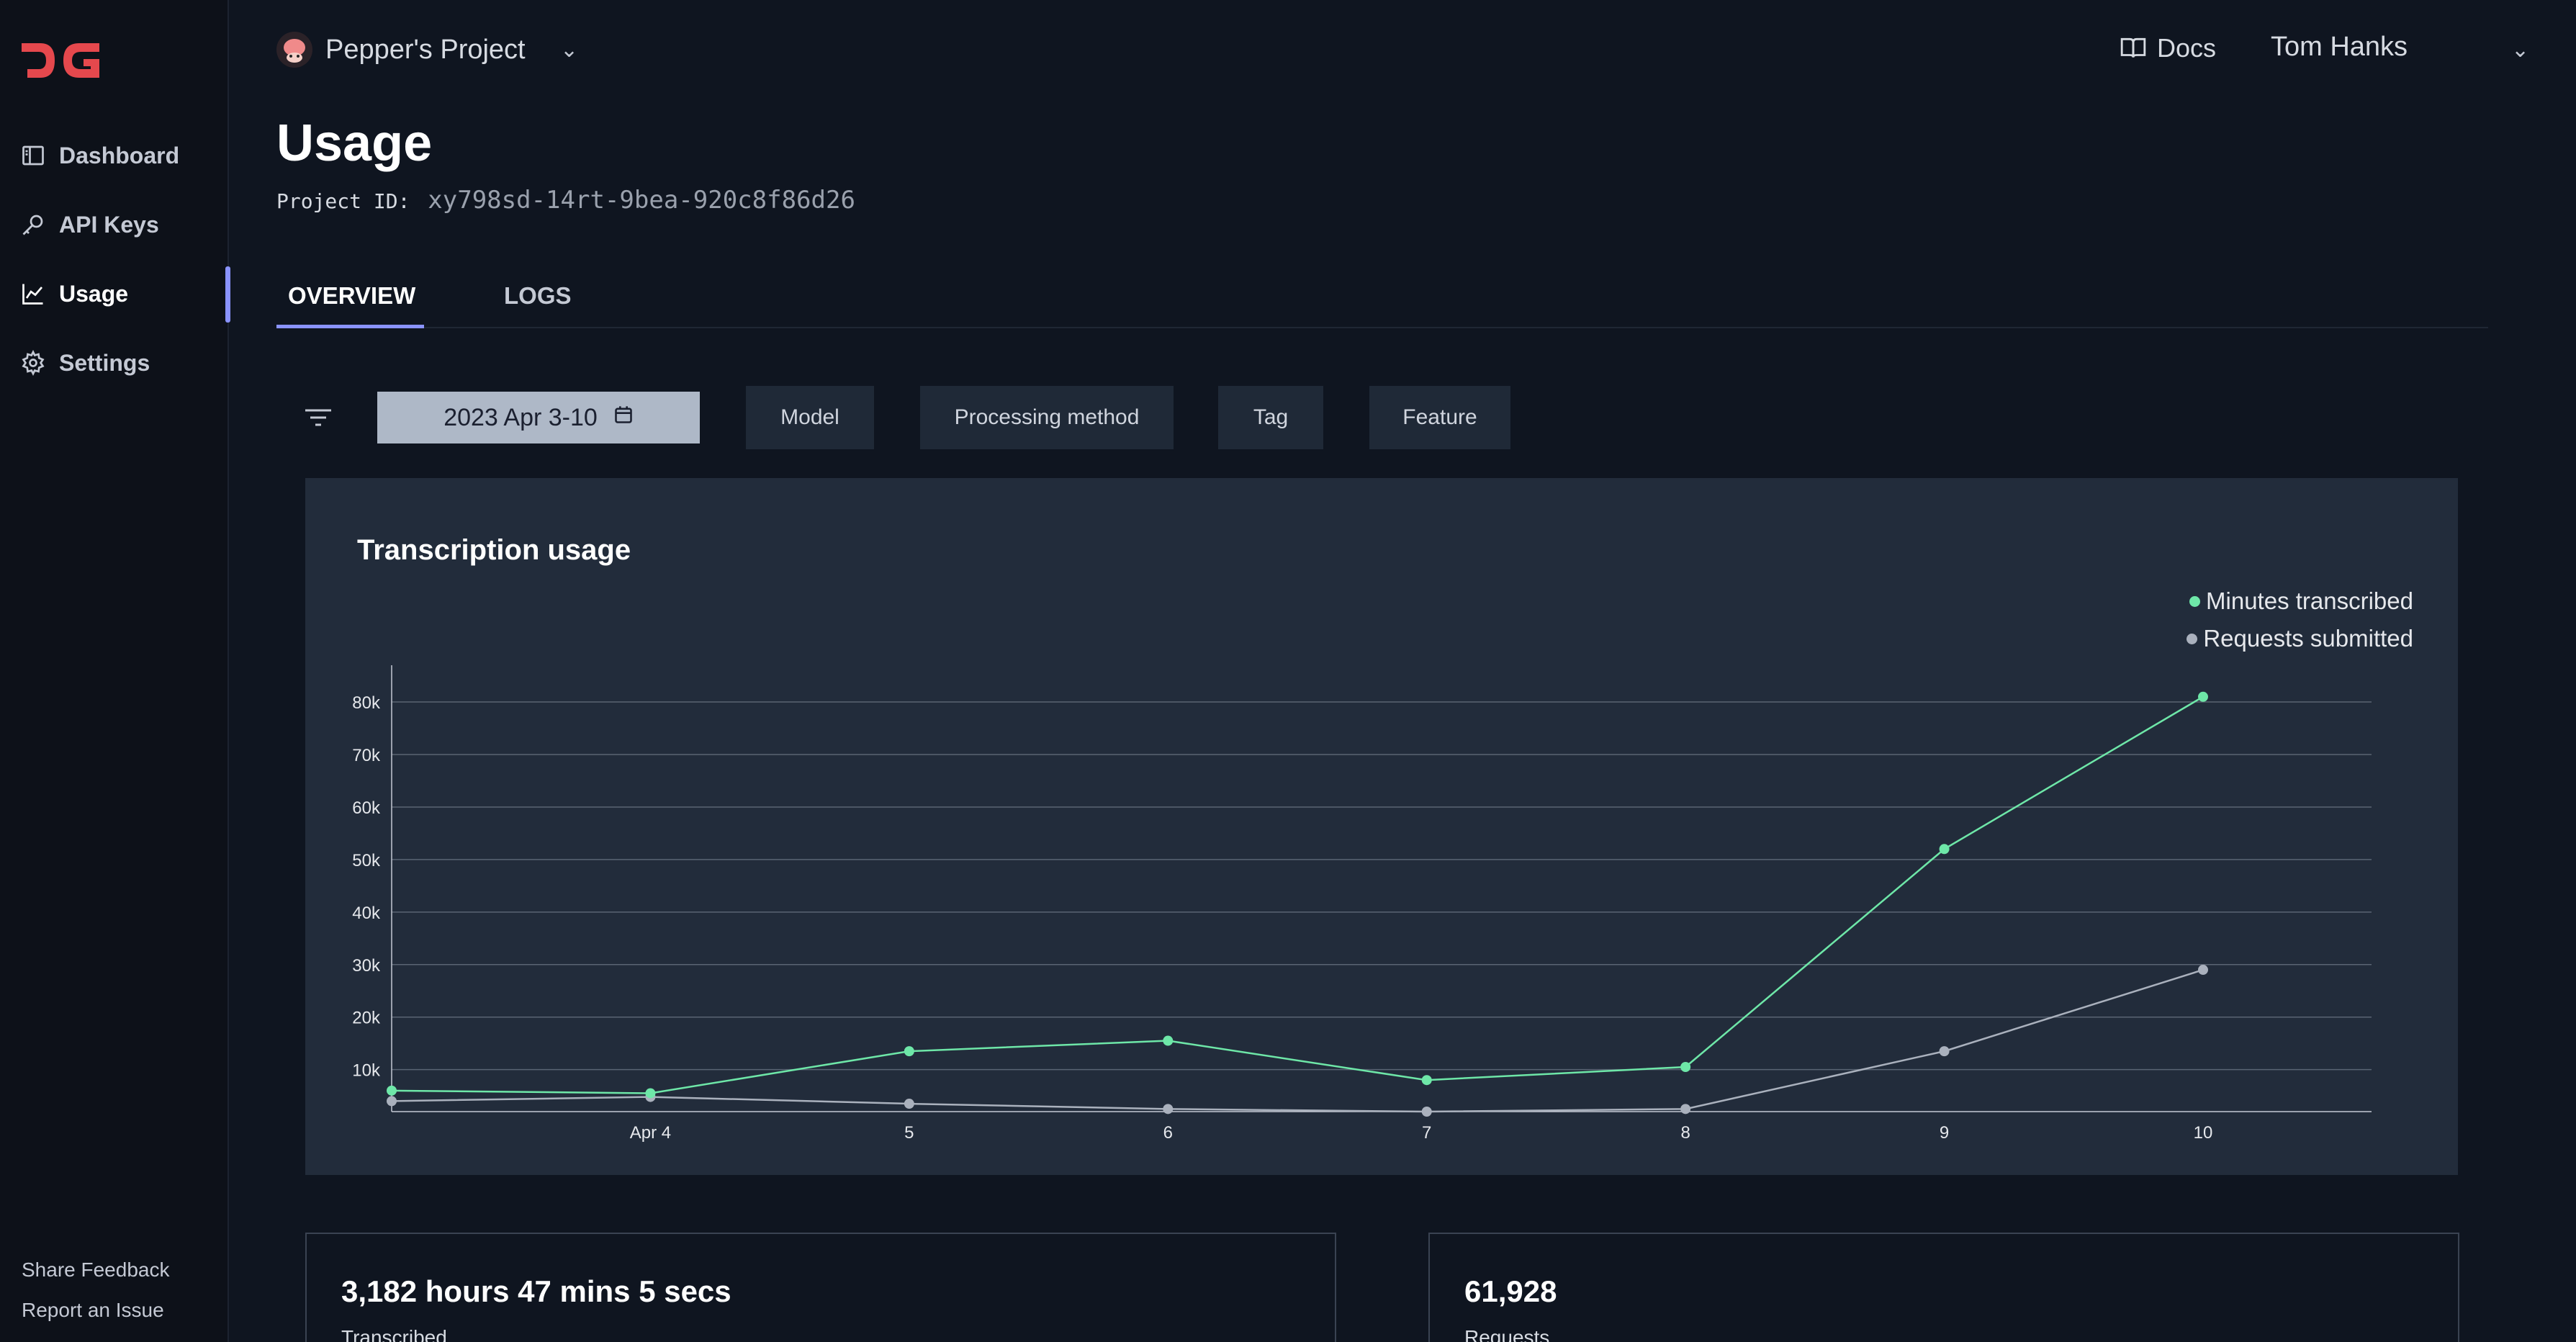  Describe the element at coordinates (1382, 303) in the screenshot. I see `tab-bar: OVERVIEW LOGS` at that location.